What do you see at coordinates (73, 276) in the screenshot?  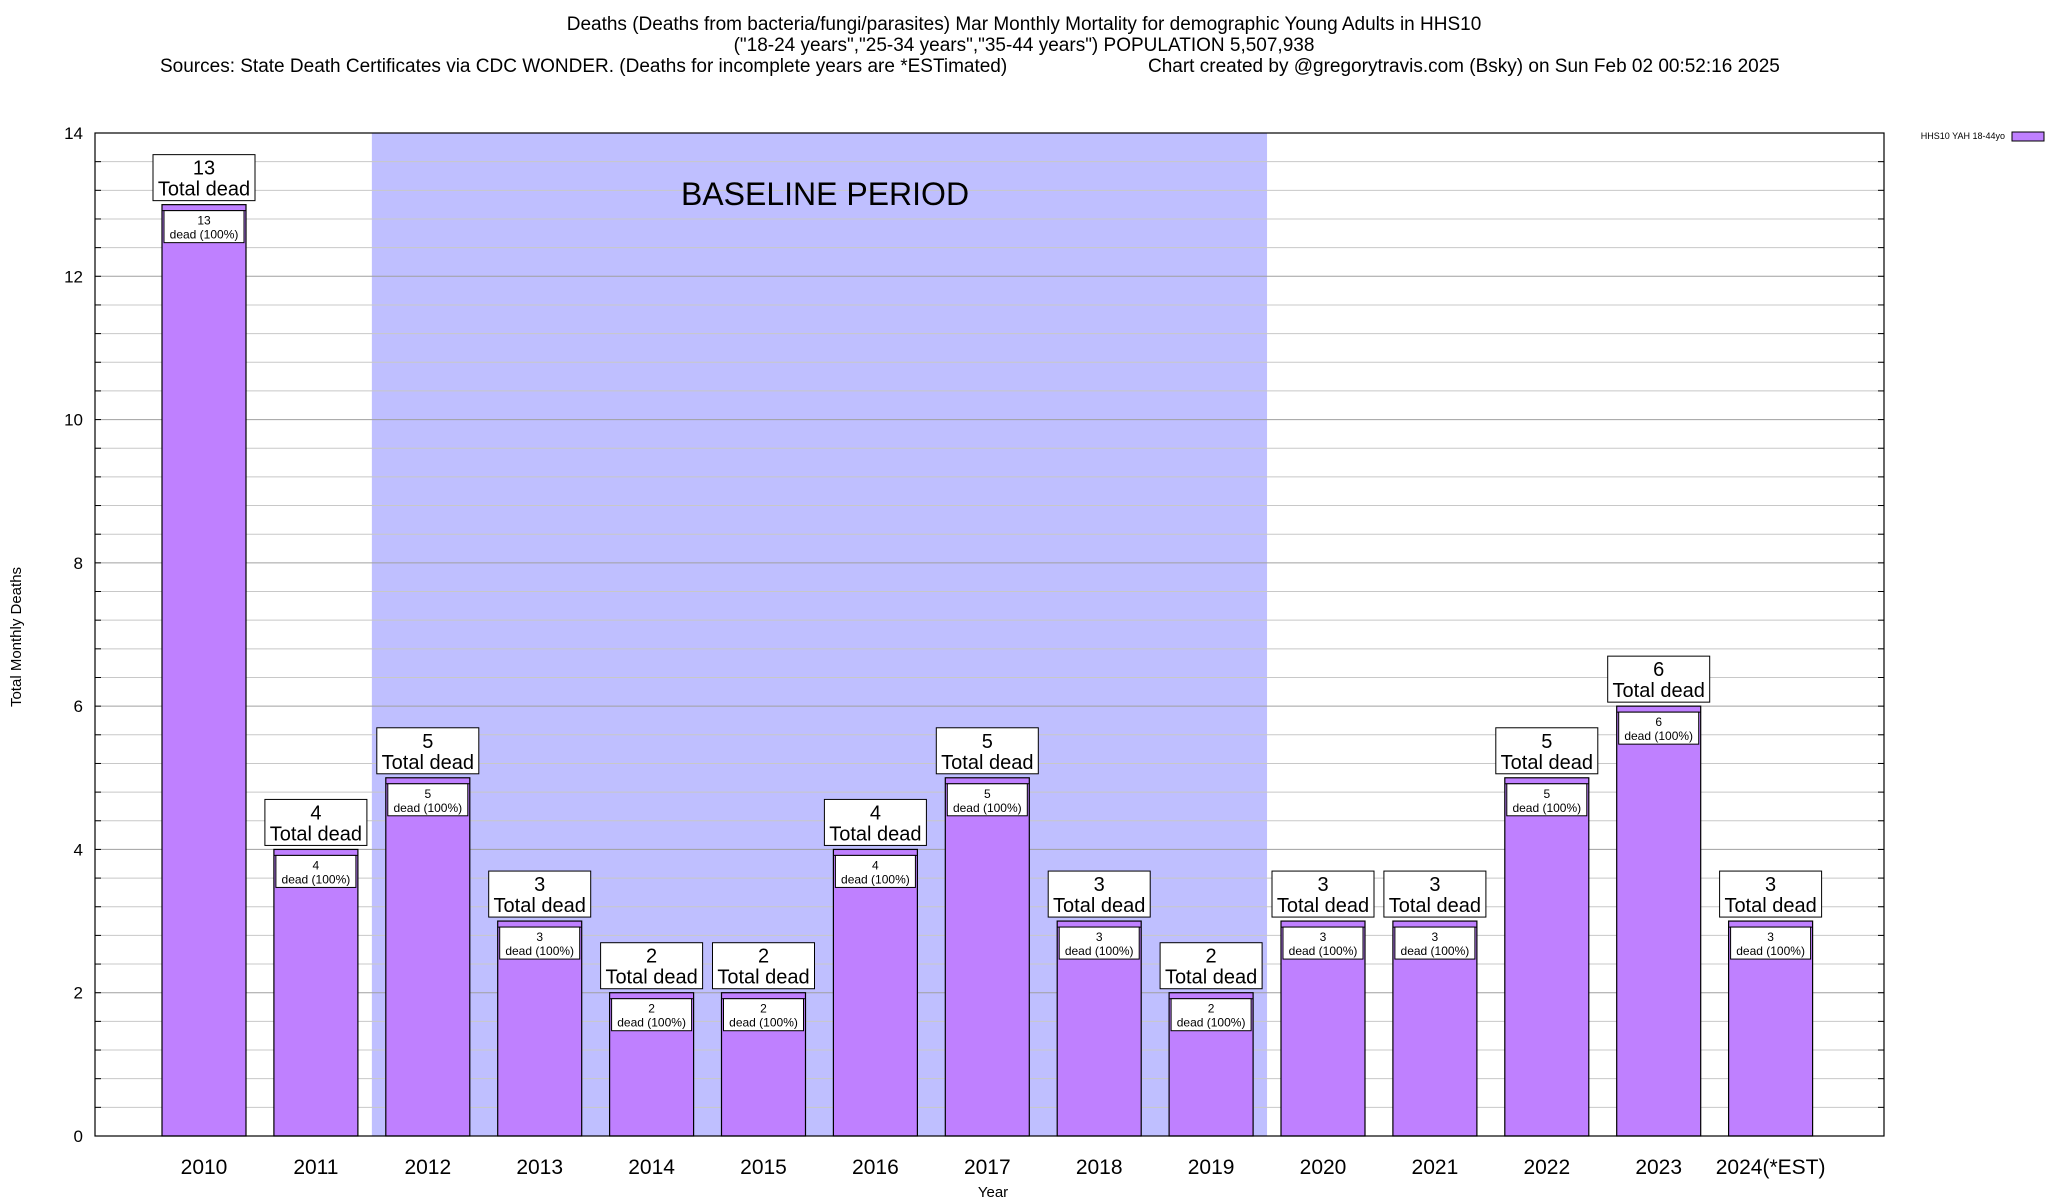 I see `y-tick-label: 12` at bounding box center [73, 276].